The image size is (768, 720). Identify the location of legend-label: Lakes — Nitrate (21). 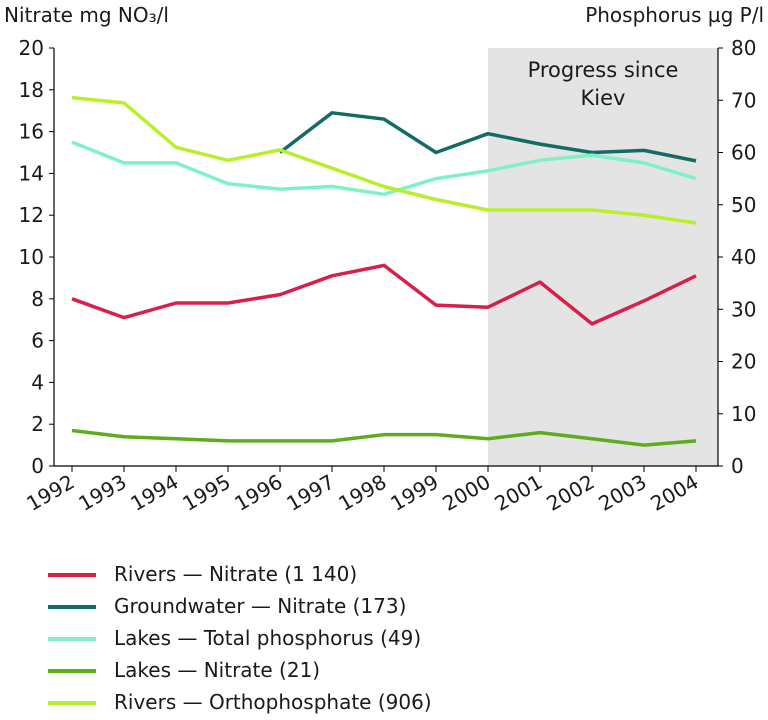
(217, 670).